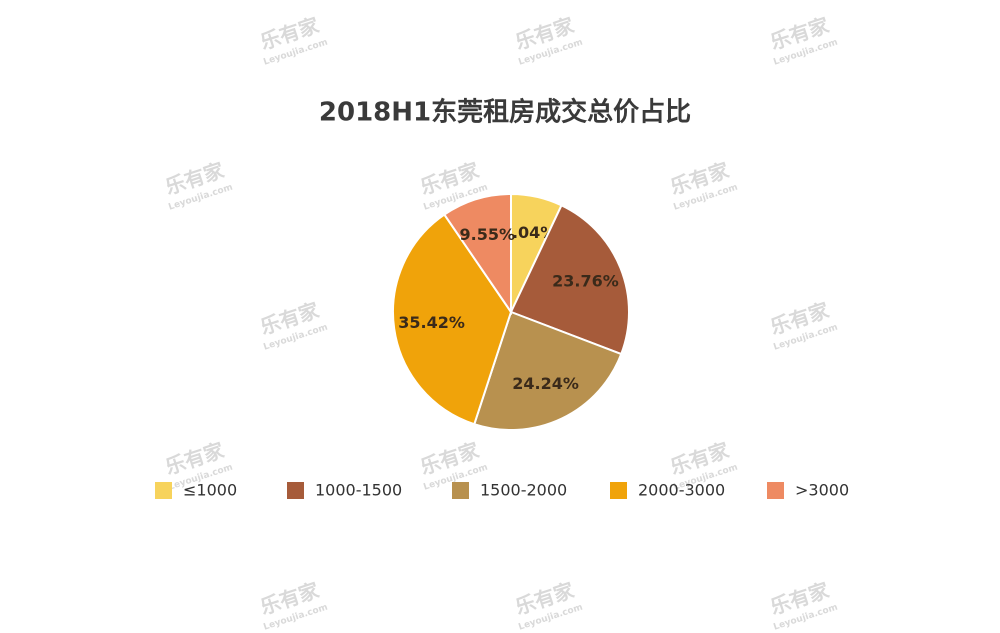 The width and height of the screenshot is (1000, 633). I want to click on legend-label: 2000-3000, so click(681, 490).